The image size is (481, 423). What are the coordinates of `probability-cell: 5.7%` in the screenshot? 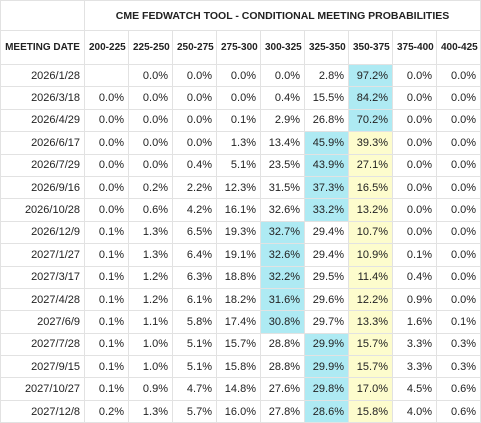 It's located at (194, 411).